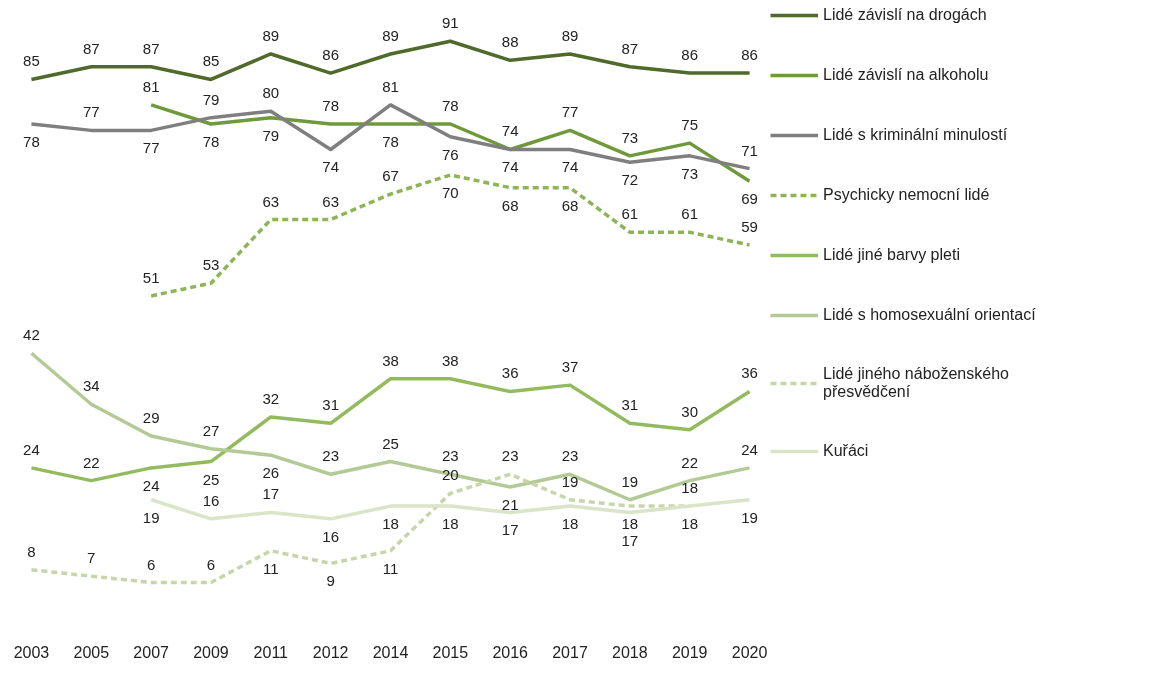 Image resolution: width=1171 pixels, height=677 pixels. Describe the element at coordinates (91, 558) in the screenshot. I see `data-label: 7` at that location.